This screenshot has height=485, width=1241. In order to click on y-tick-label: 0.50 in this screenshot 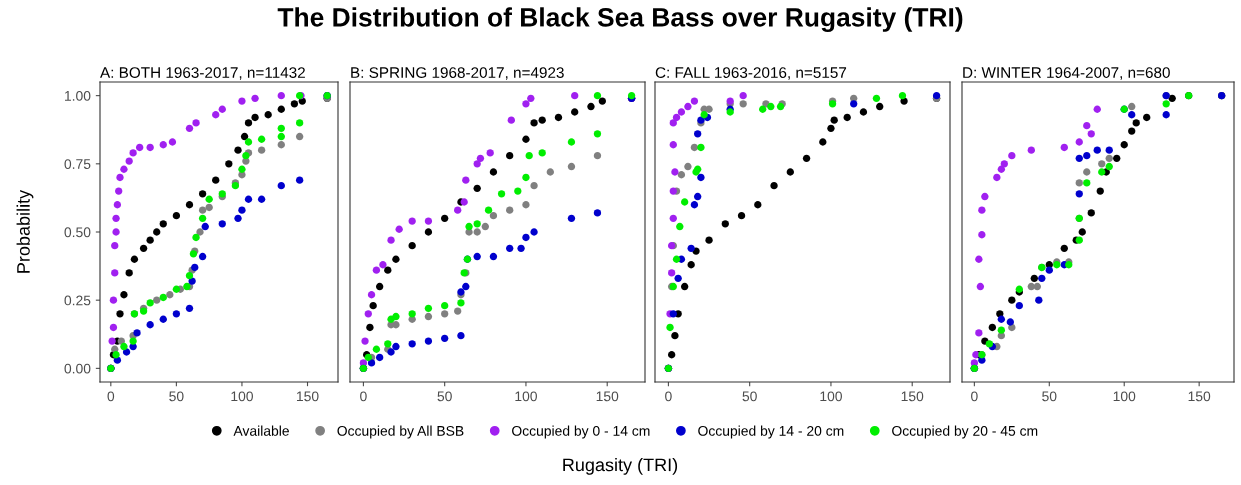, I will do `click(77, 232)`.